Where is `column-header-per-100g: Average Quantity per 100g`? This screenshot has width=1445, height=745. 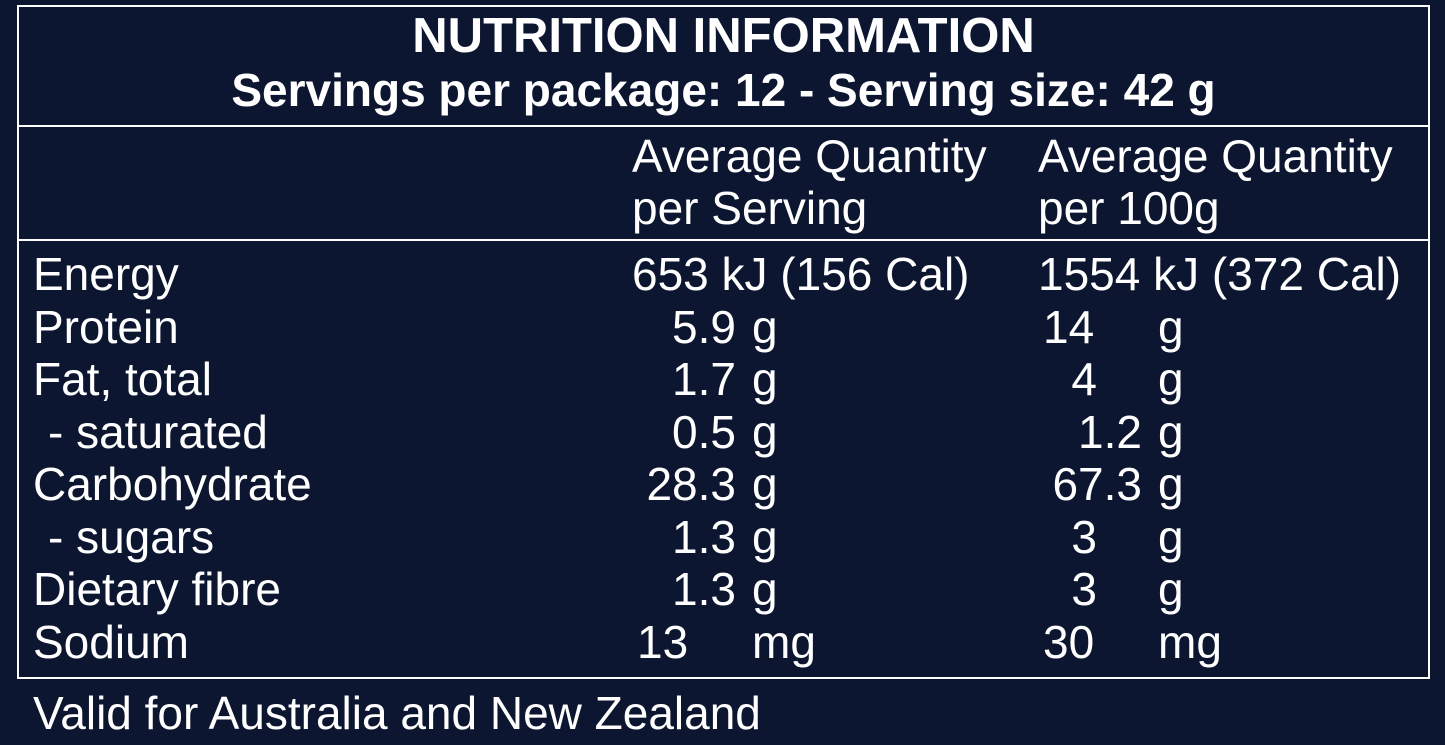 column-header-per-100g: Average Quantity per 100g is located at coordinates (1215, 182).